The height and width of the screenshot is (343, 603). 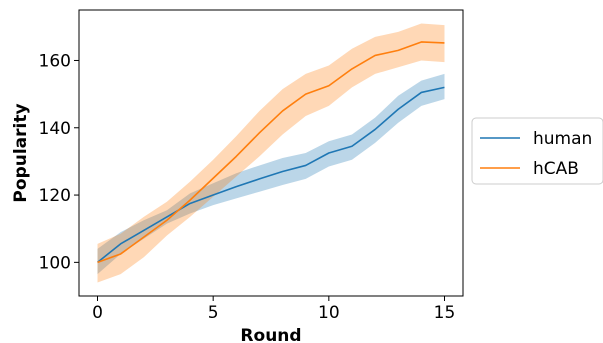 What do you see at coordinates (270, 334) in the screenshot?
I see `x-axis-title: Round` at bounding box center [270, 334].